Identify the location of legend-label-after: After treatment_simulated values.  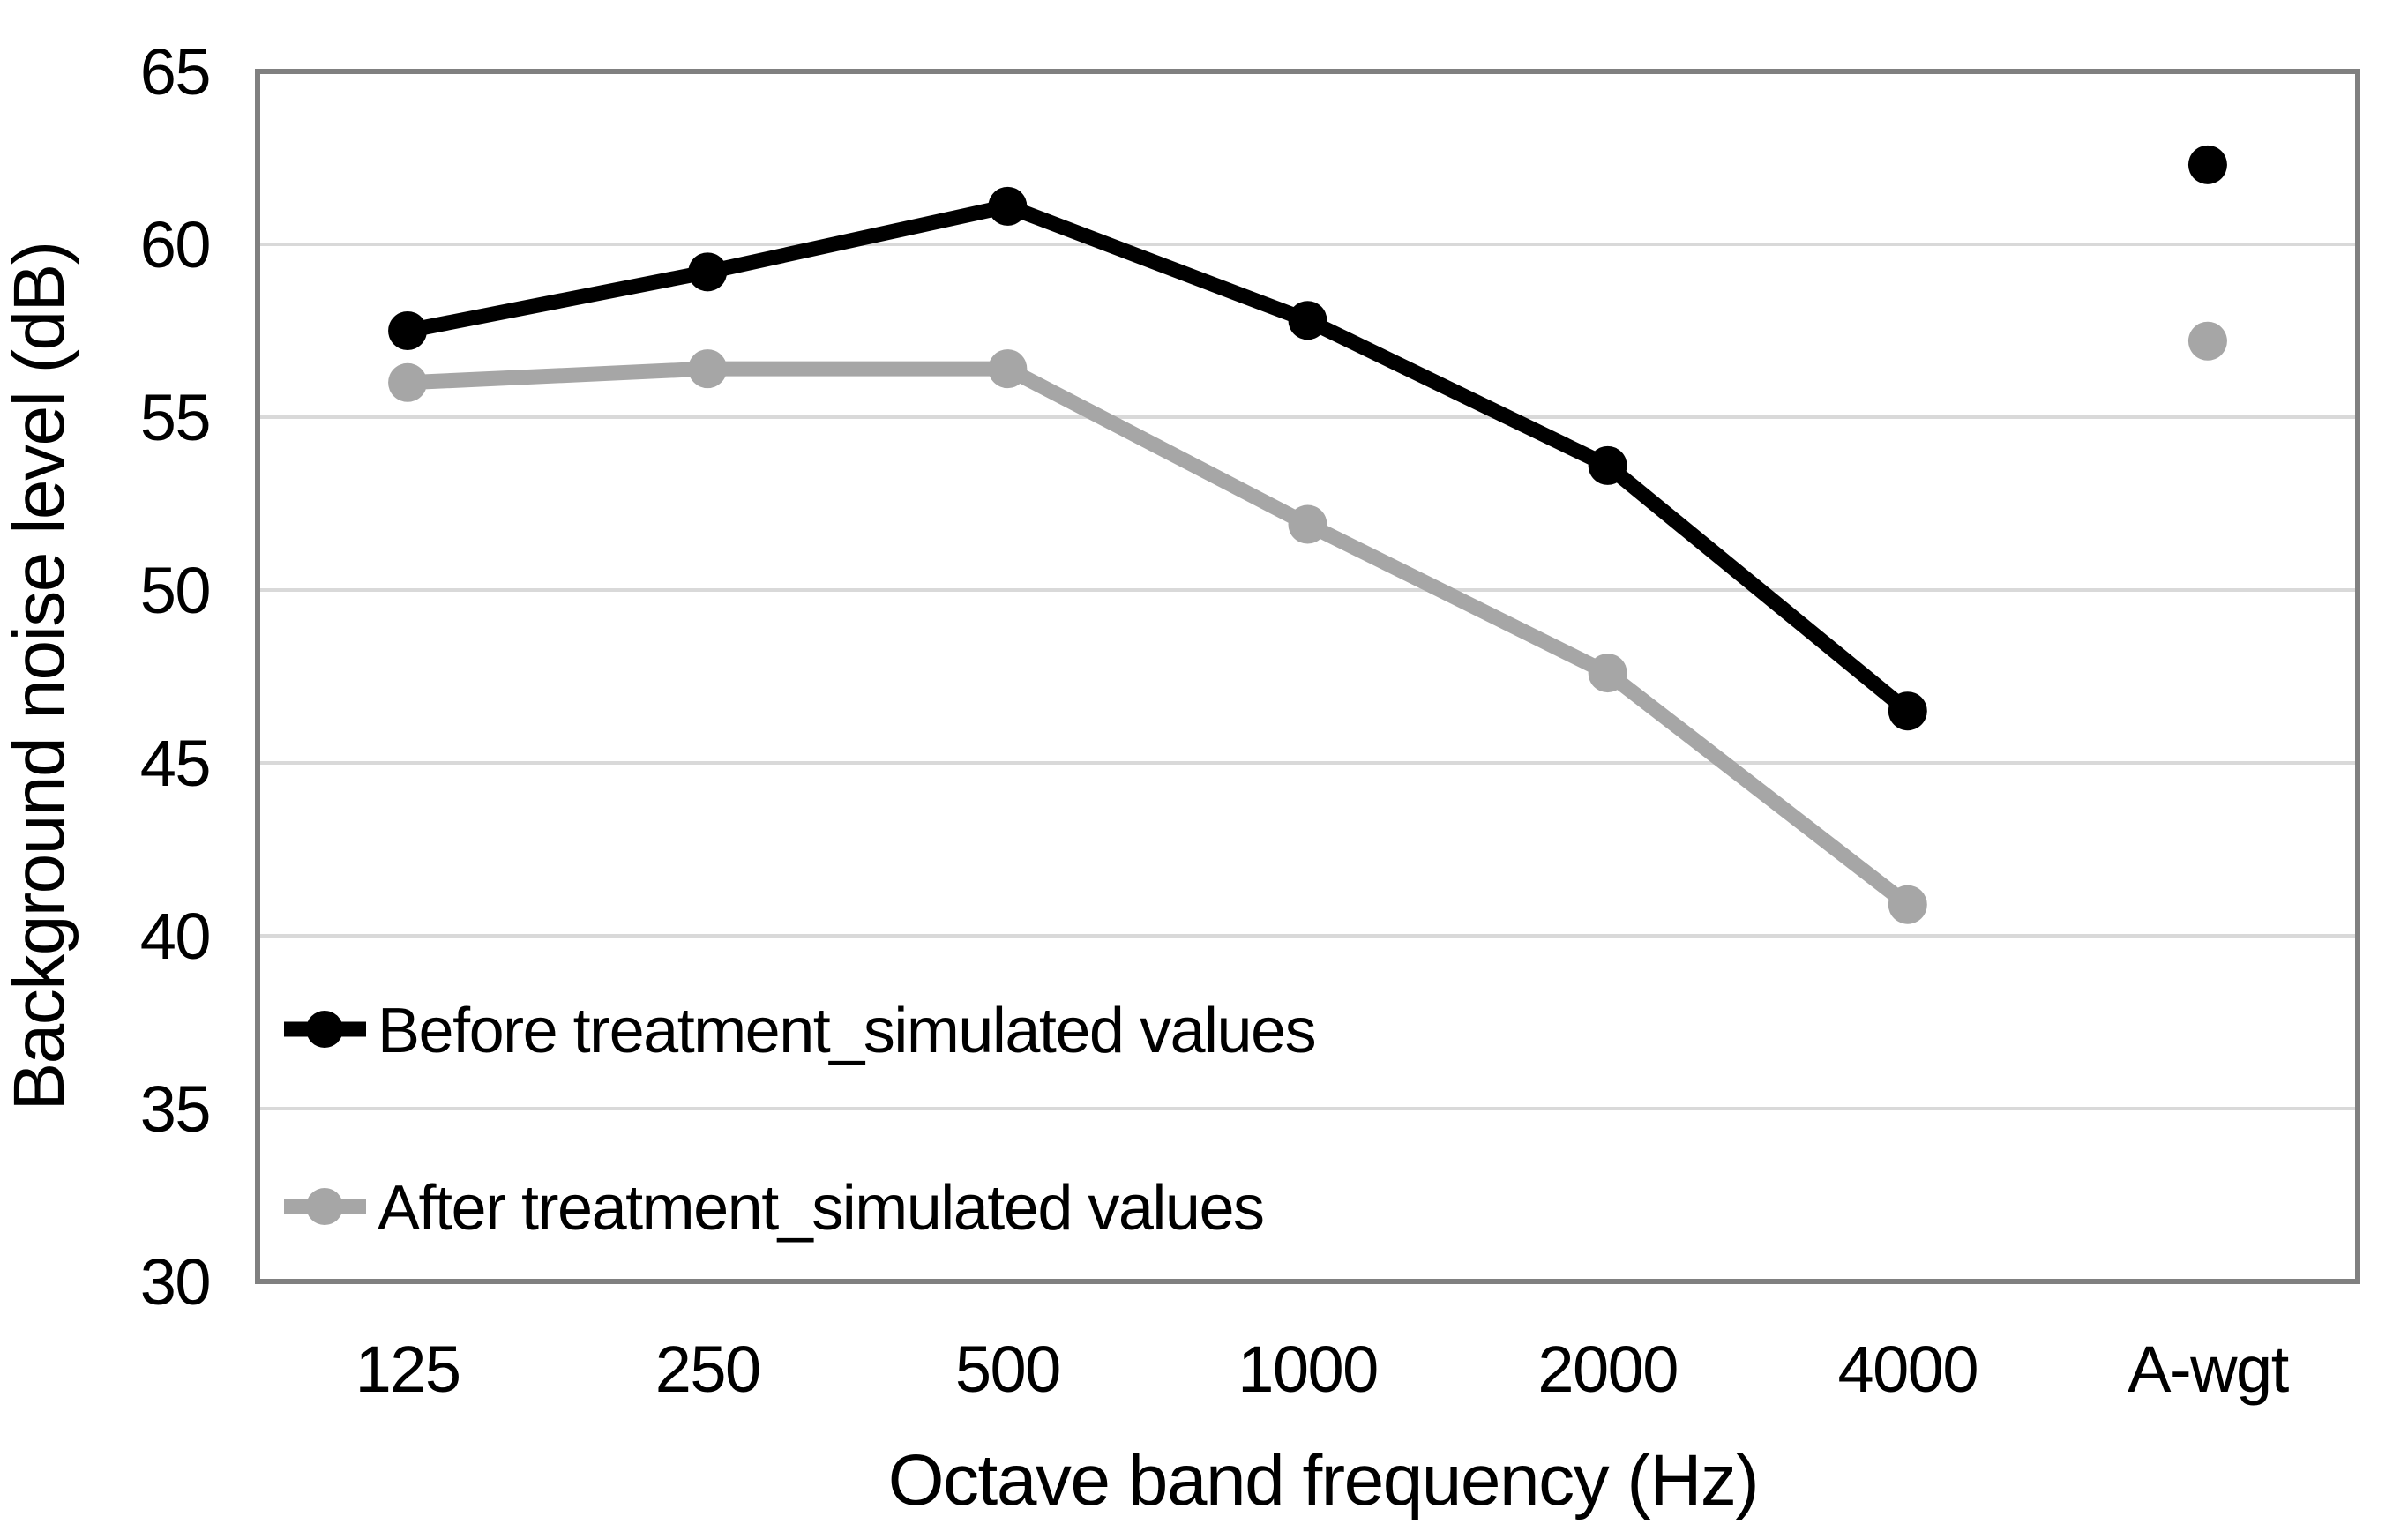
(821, 1209).